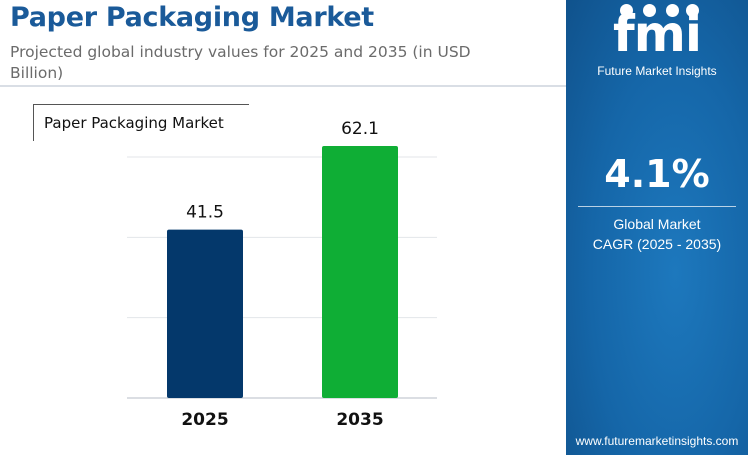 The height and width of the screenshot is (455, 748). Describe the element at coordinates (657, 244) in the screenshot. I see `cagr-label-line2: CAGR (2025 - 2035)` at that location.